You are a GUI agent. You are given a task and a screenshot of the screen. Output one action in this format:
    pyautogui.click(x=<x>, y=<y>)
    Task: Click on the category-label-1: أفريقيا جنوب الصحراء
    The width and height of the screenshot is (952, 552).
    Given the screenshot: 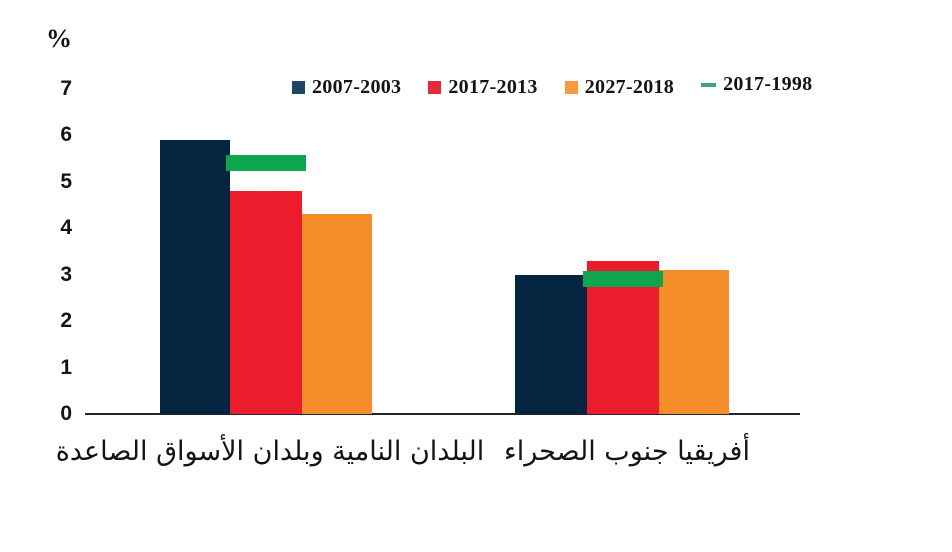 What is the action you would take?
    pyautogui.click(x=627, y=451)
    